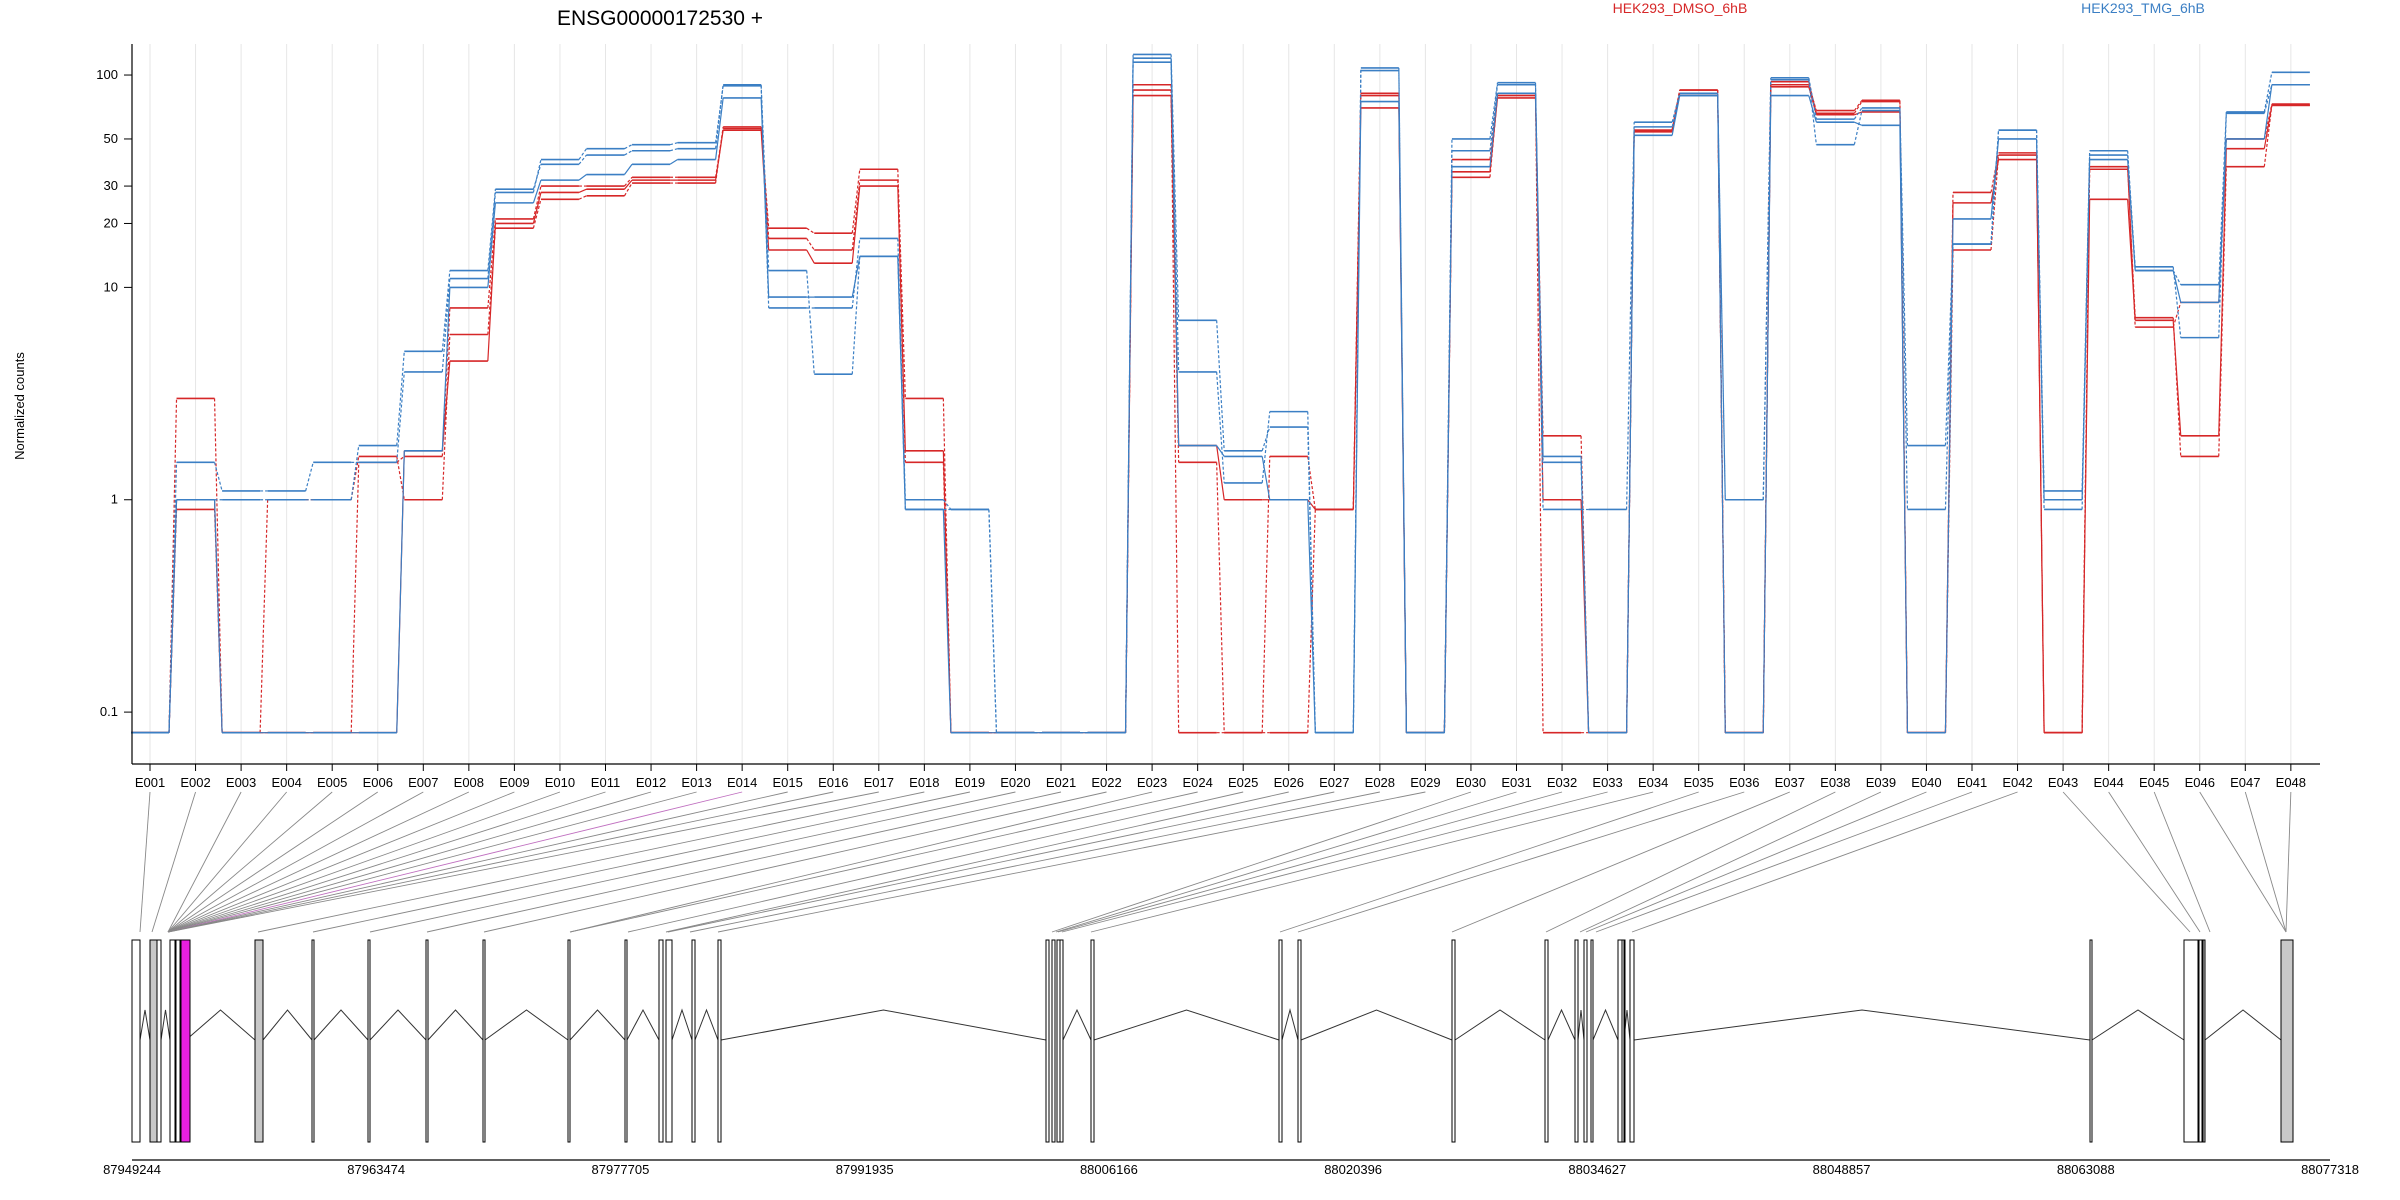 Image resolution: width=2400 pixels, height=1200 pixels. Describe the element at coordinates (1881, 782) in the screenshot. I see `x-tick-label: E039` at that location.